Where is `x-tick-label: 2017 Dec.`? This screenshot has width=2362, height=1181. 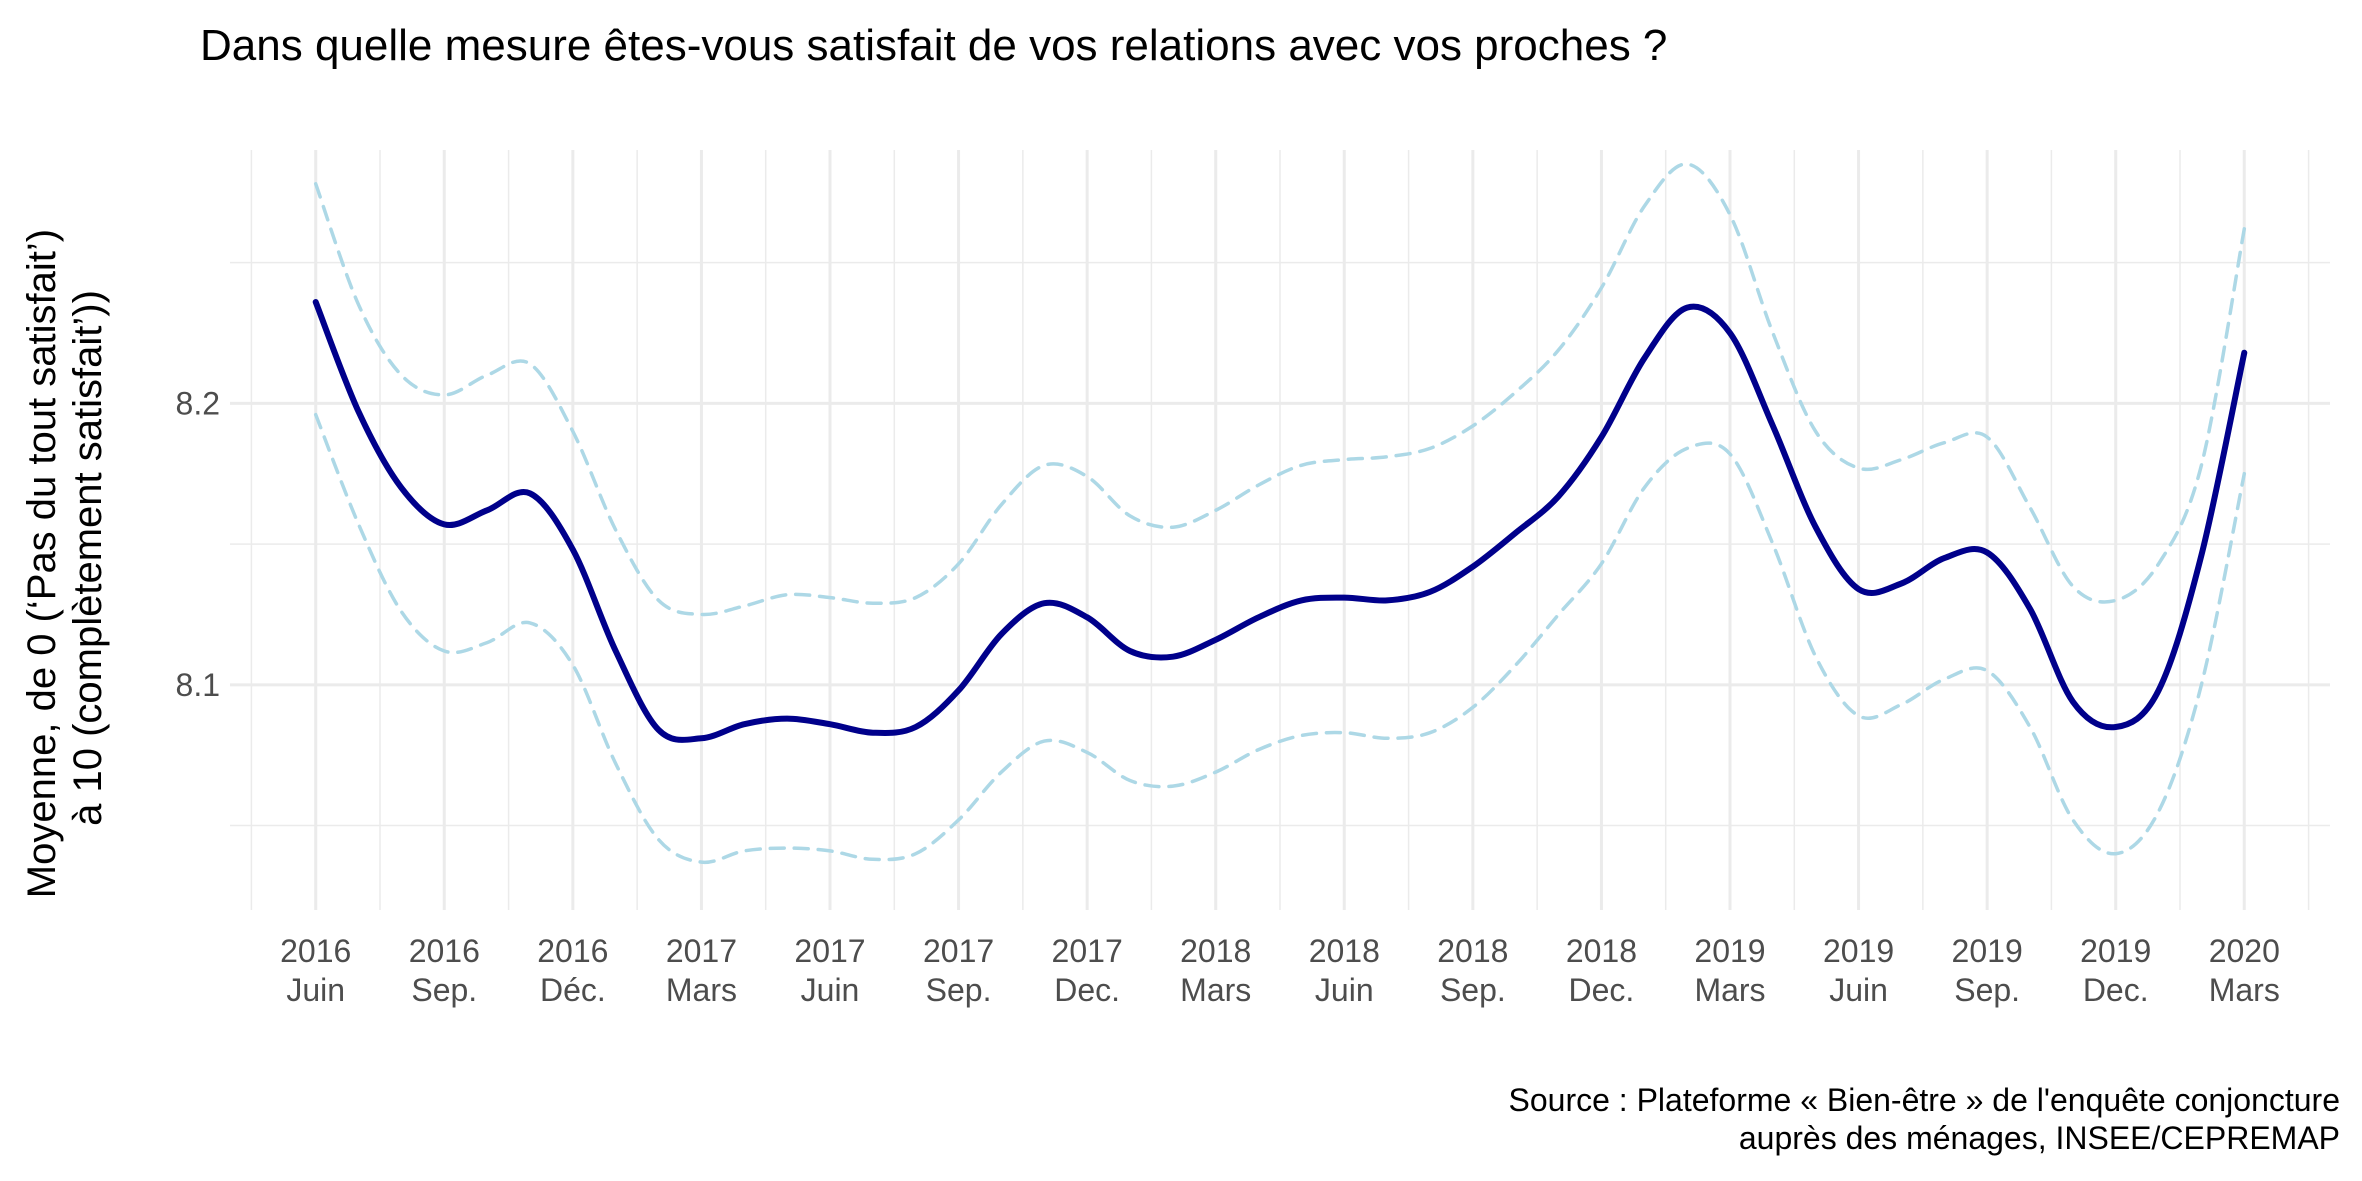 x-tick-label: 2017 Dec. is located at coordinates (1087, 970).